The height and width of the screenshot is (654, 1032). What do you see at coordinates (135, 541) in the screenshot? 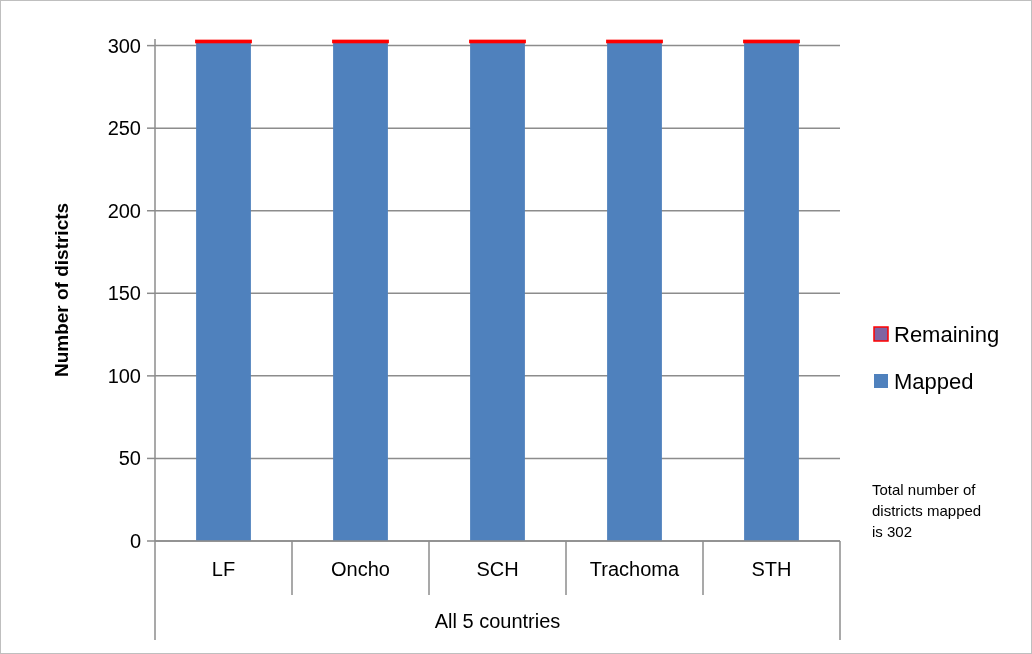
I see `y-tick-label: 0` at bounding box center [135, 541].